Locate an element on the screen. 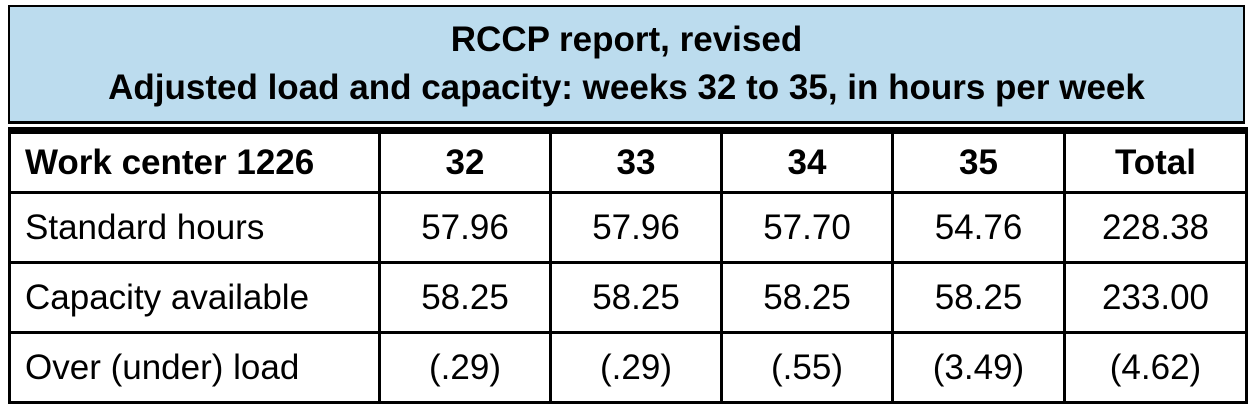  value-cell: (3.49) is located at coordinates (978, 367).